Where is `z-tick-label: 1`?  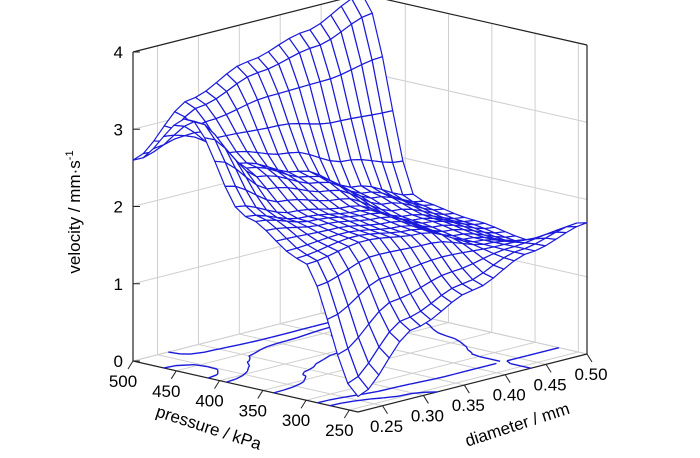
z-tick-label: 1 is located at coordinates (118, 284).